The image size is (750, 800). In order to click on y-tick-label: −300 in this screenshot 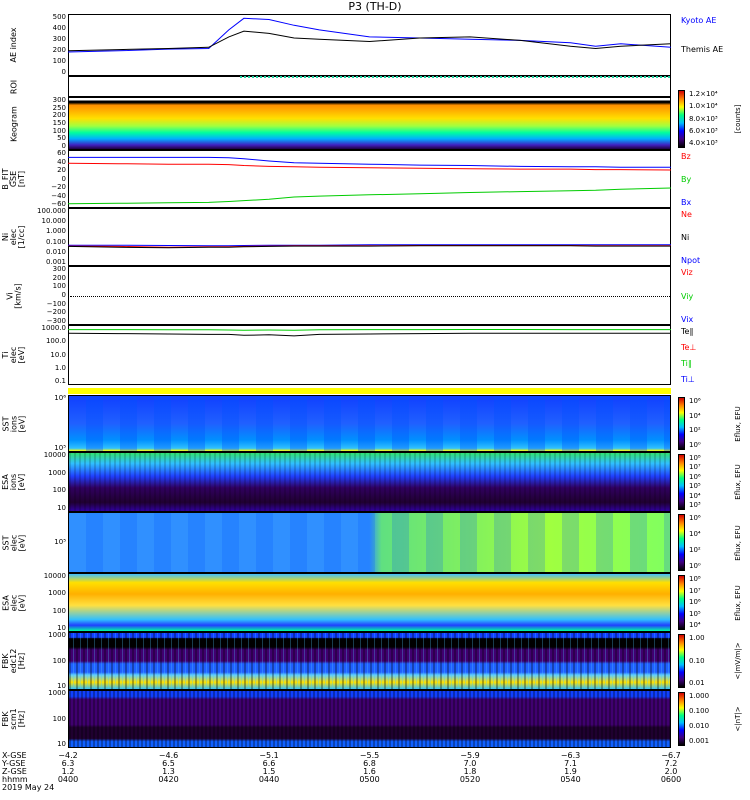, I will do `click(56, 321)`.